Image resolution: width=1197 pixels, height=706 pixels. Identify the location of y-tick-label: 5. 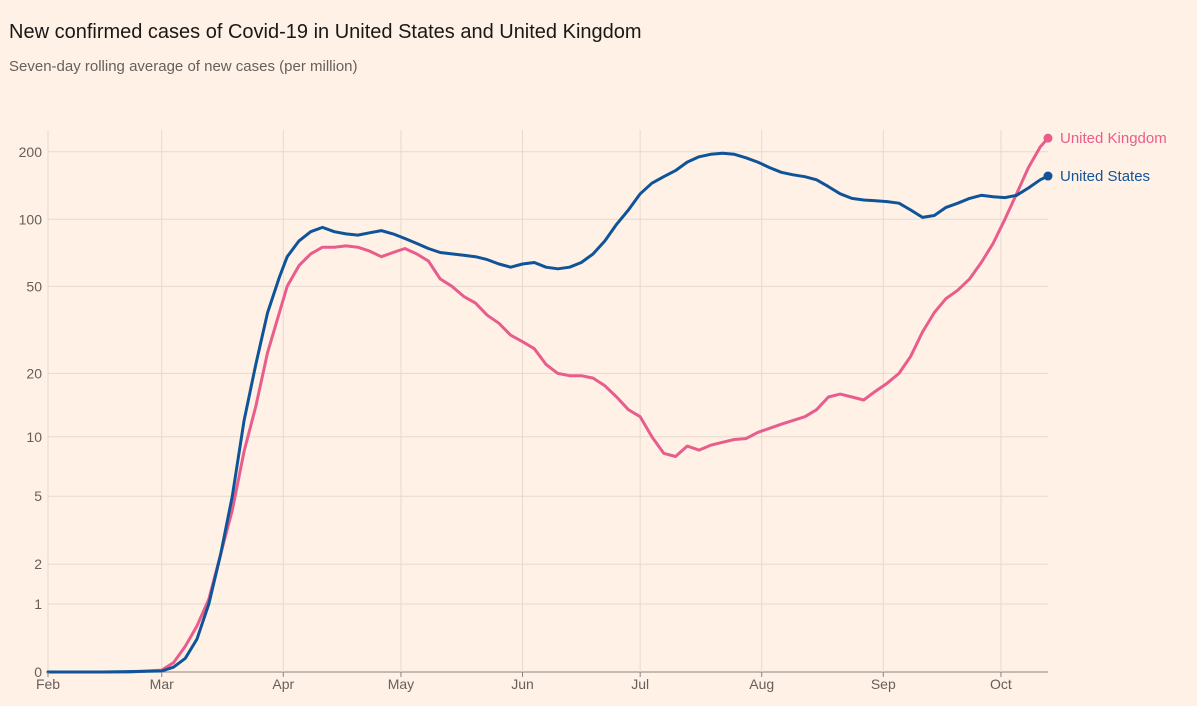
(38, 496).